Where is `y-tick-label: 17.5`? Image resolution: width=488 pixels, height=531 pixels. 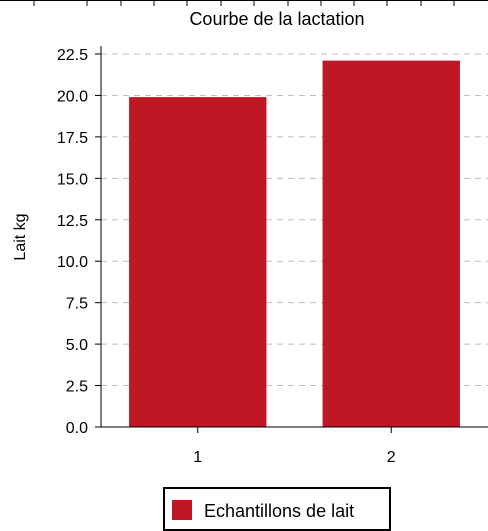 y-tick-label: 17.5 is located at coordinates (72, 138).